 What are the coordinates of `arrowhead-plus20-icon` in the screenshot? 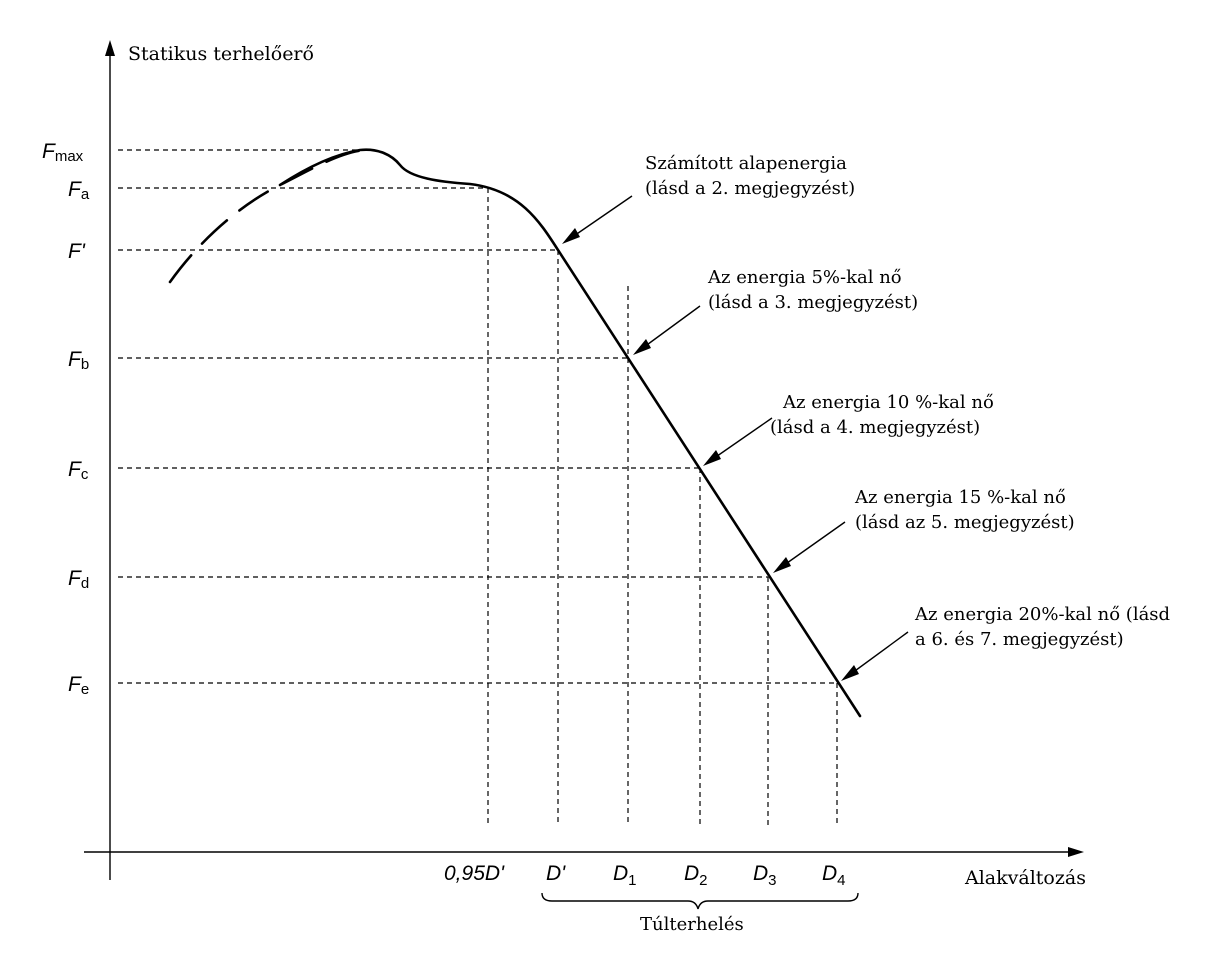 It's located at (850, 673).